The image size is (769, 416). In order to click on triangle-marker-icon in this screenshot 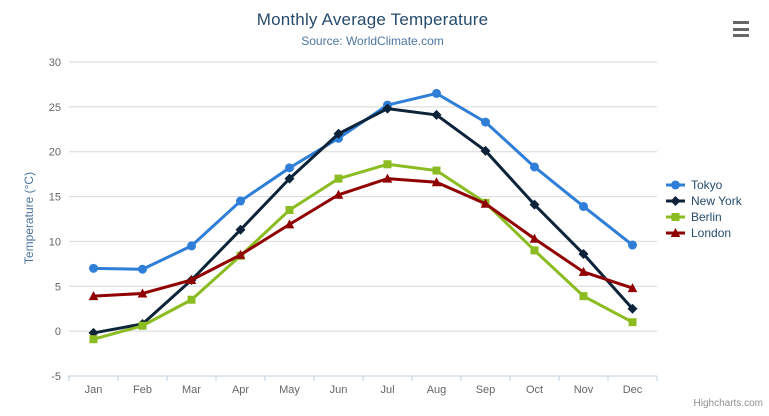, I will do `click(675, 232)`.